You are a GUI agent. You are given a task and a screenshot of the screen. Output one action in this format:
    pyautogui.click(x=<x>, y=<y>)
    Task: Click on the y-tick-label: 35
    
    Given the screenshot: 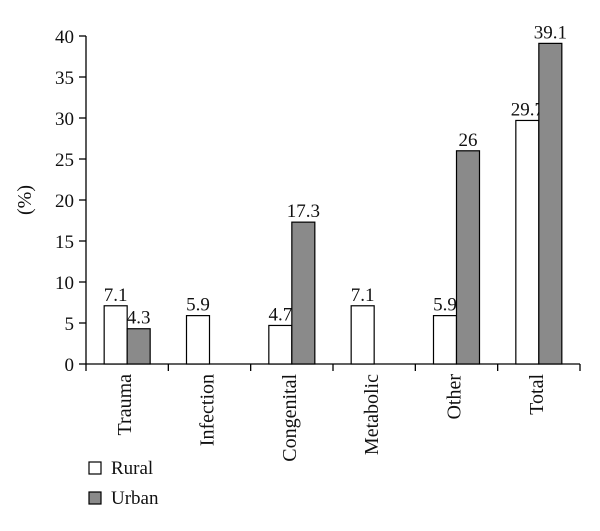 What is the action you would take?
    pyautogui.click(x=64, y=78)
    